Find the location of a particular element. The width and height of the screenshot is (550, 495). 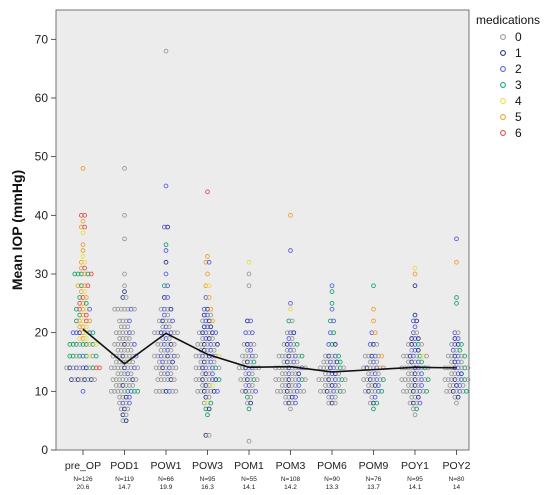

legend-label: 4 is located at coordinates (518, 101).